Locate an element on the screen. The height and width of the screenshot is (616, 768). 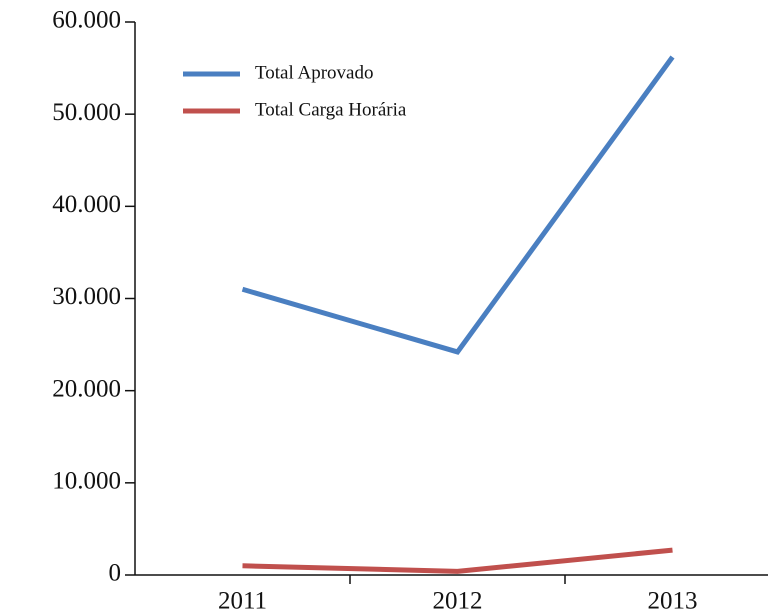
x-tick-label: 2013 is located at coordinates (673, 601).